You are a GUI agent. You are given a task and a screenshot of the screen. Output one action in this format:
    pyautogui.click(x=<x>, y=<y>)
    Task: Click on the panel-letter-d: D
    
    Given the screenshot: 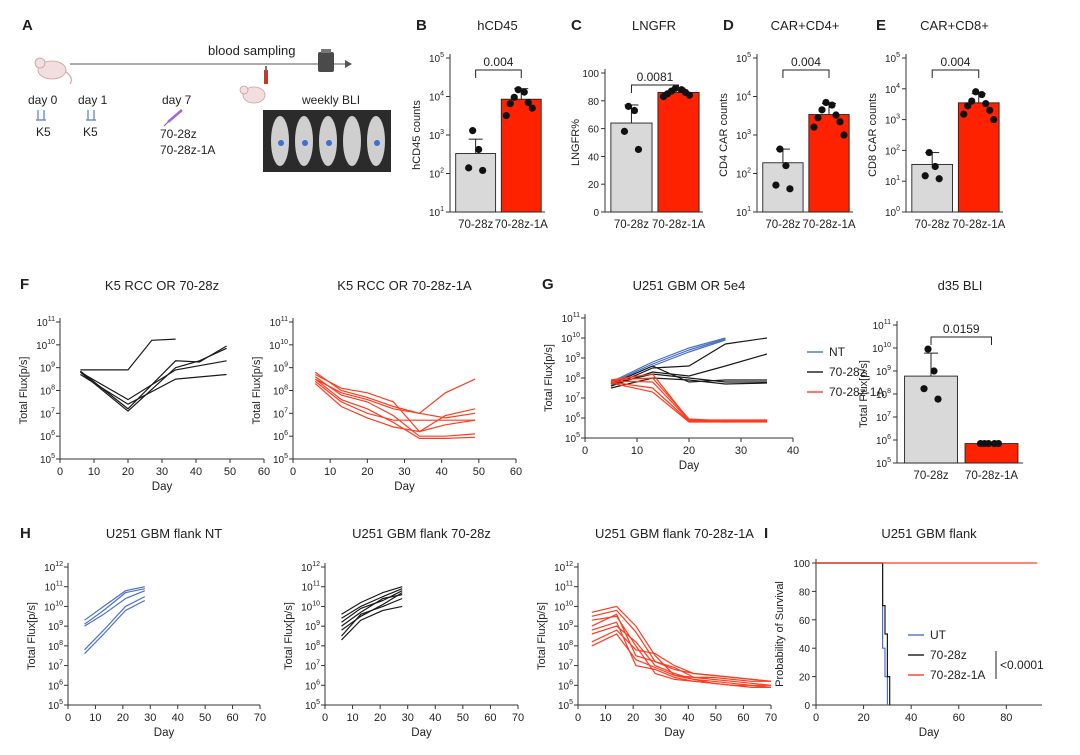 What is the action you would take?
    pyautogui.click(x=728, y=25)
    